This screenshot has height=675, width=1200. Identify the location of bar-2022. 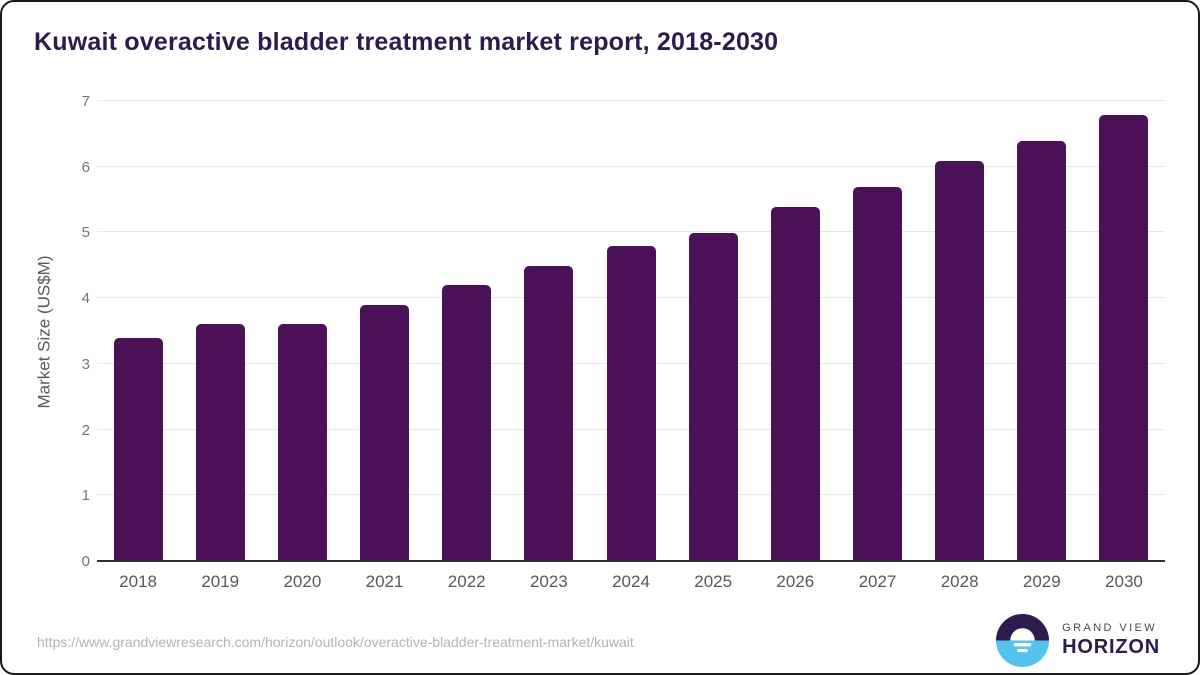
(467, 422).